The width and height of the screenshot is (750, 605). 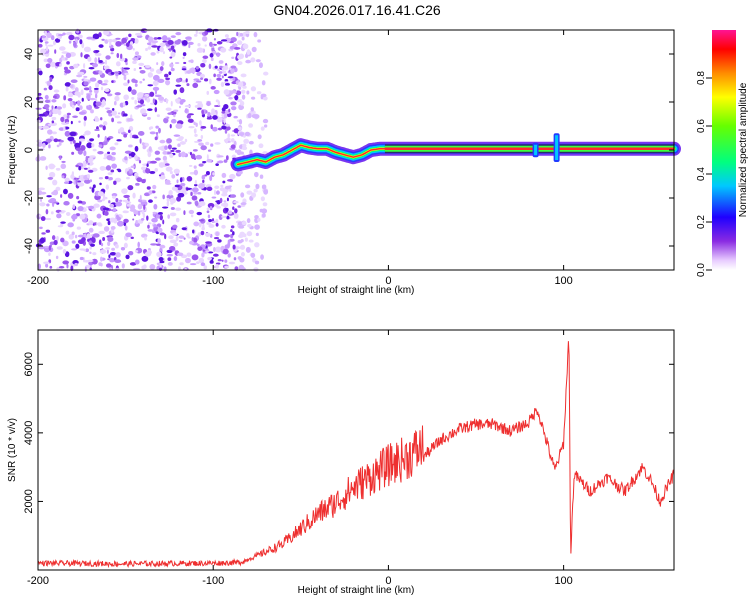 I want to click on y-tick-label: 6000, so click(x=29, y=364).